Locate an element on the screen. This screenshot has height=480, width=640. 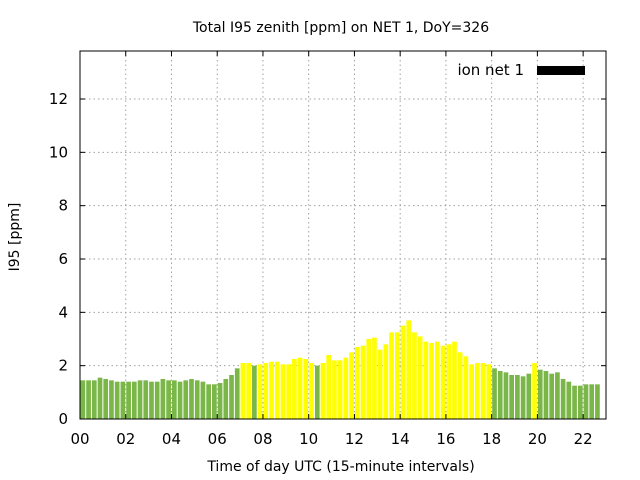
x-tick-label: 12 is located at coordinates (354, 439).